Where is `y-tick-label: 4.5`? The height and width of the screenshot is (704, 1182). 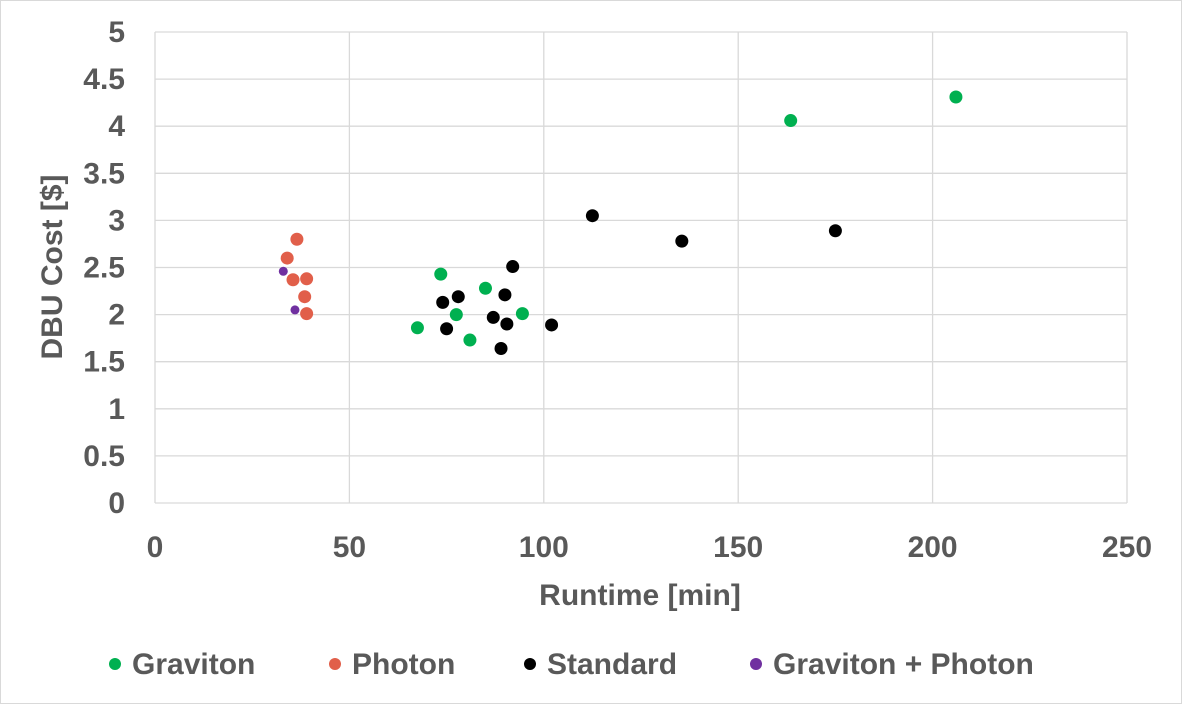 y-tick-label: 4.5 is located at coordinates (104, 79).